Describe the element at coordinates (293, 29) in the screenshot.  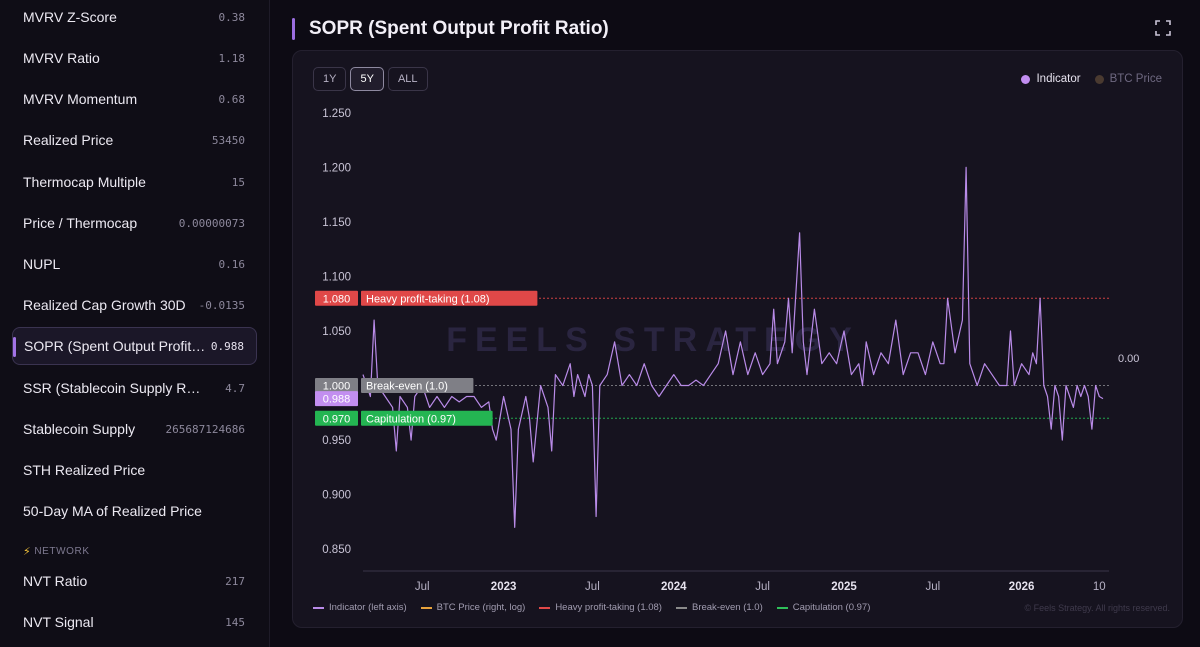
I see `title-accent-bar` at that location.